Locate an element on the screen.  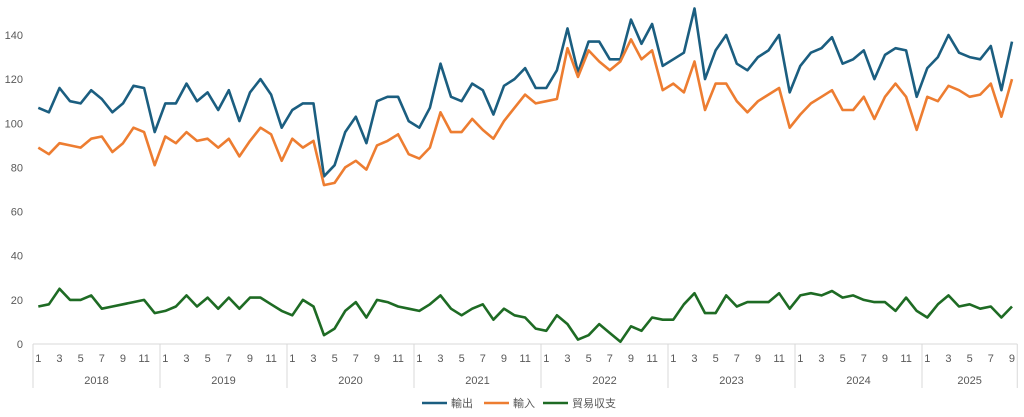
legend-item-2: 貿易収支 is located at coordinates (579, 403).